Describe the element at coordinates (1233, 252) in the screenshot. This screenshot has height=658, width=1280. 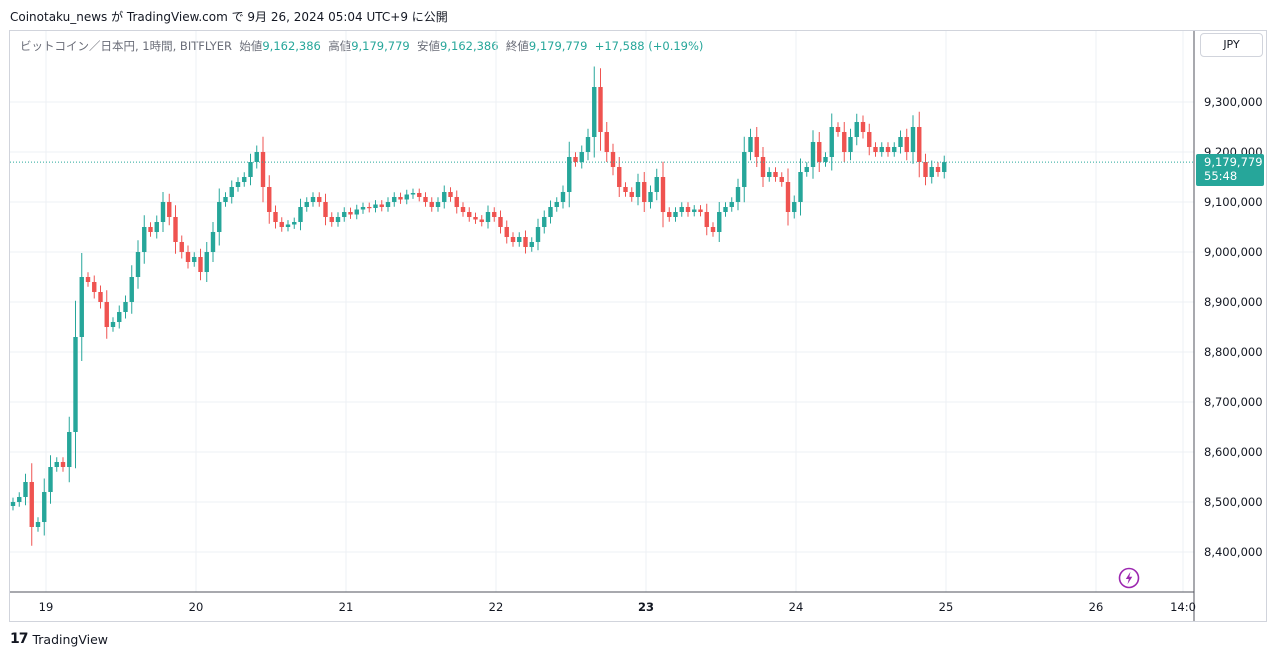
I see `y-tick-label: 9,000,000` at that location.